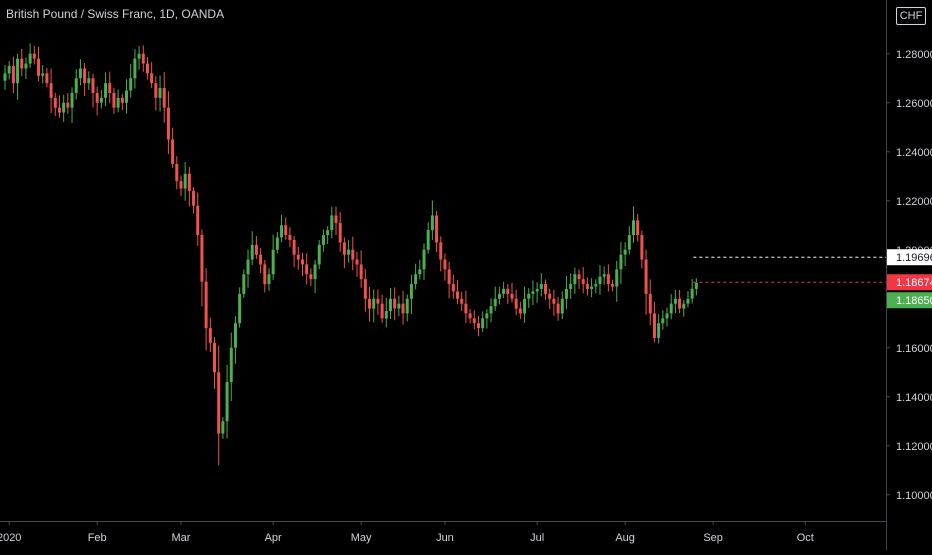 The height and width of the screenshot is (555, 932). Describe the element at coordinates (10, 538) in the screenshot. I see `x-tick-label: 2020` at that location.